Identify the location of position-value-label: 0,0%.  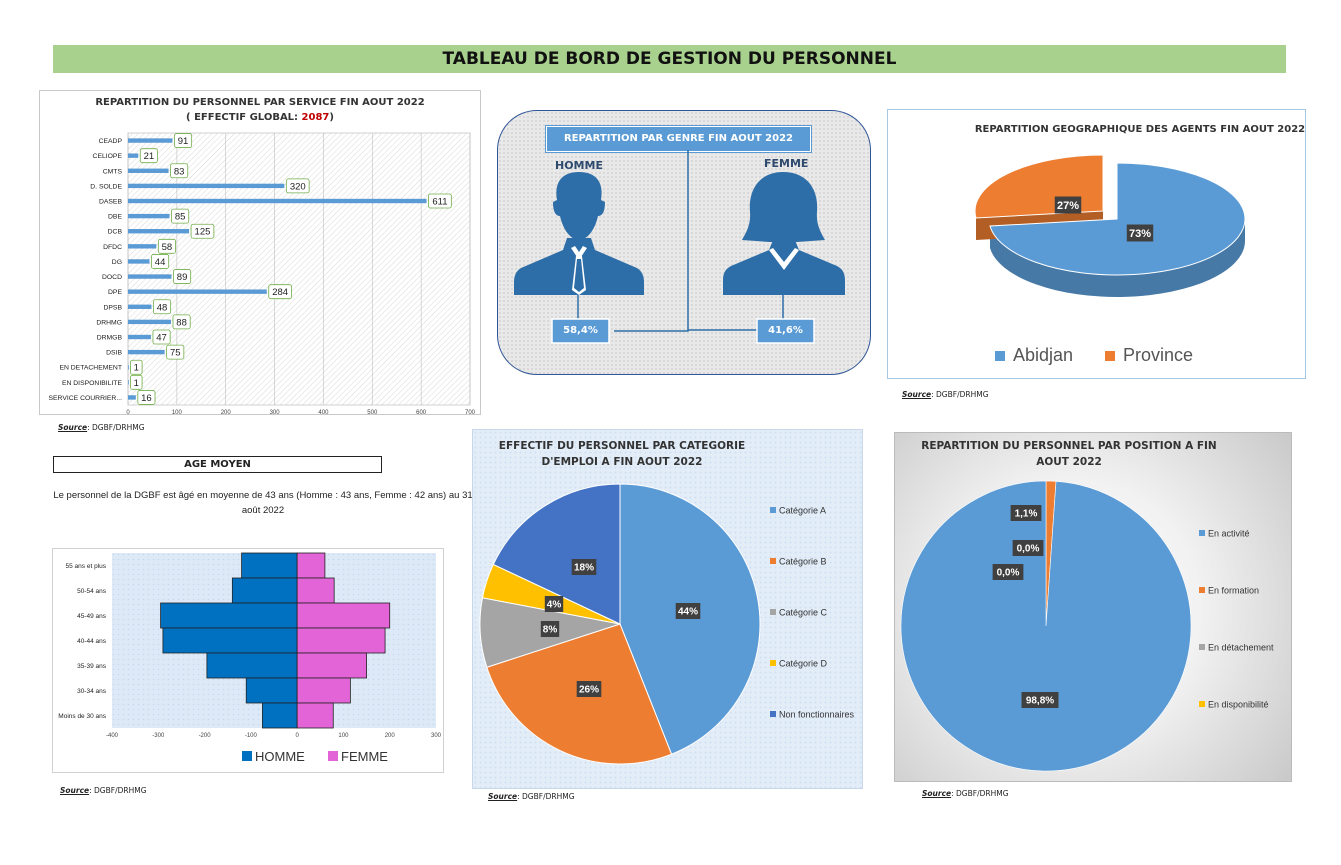
(1008, 573).